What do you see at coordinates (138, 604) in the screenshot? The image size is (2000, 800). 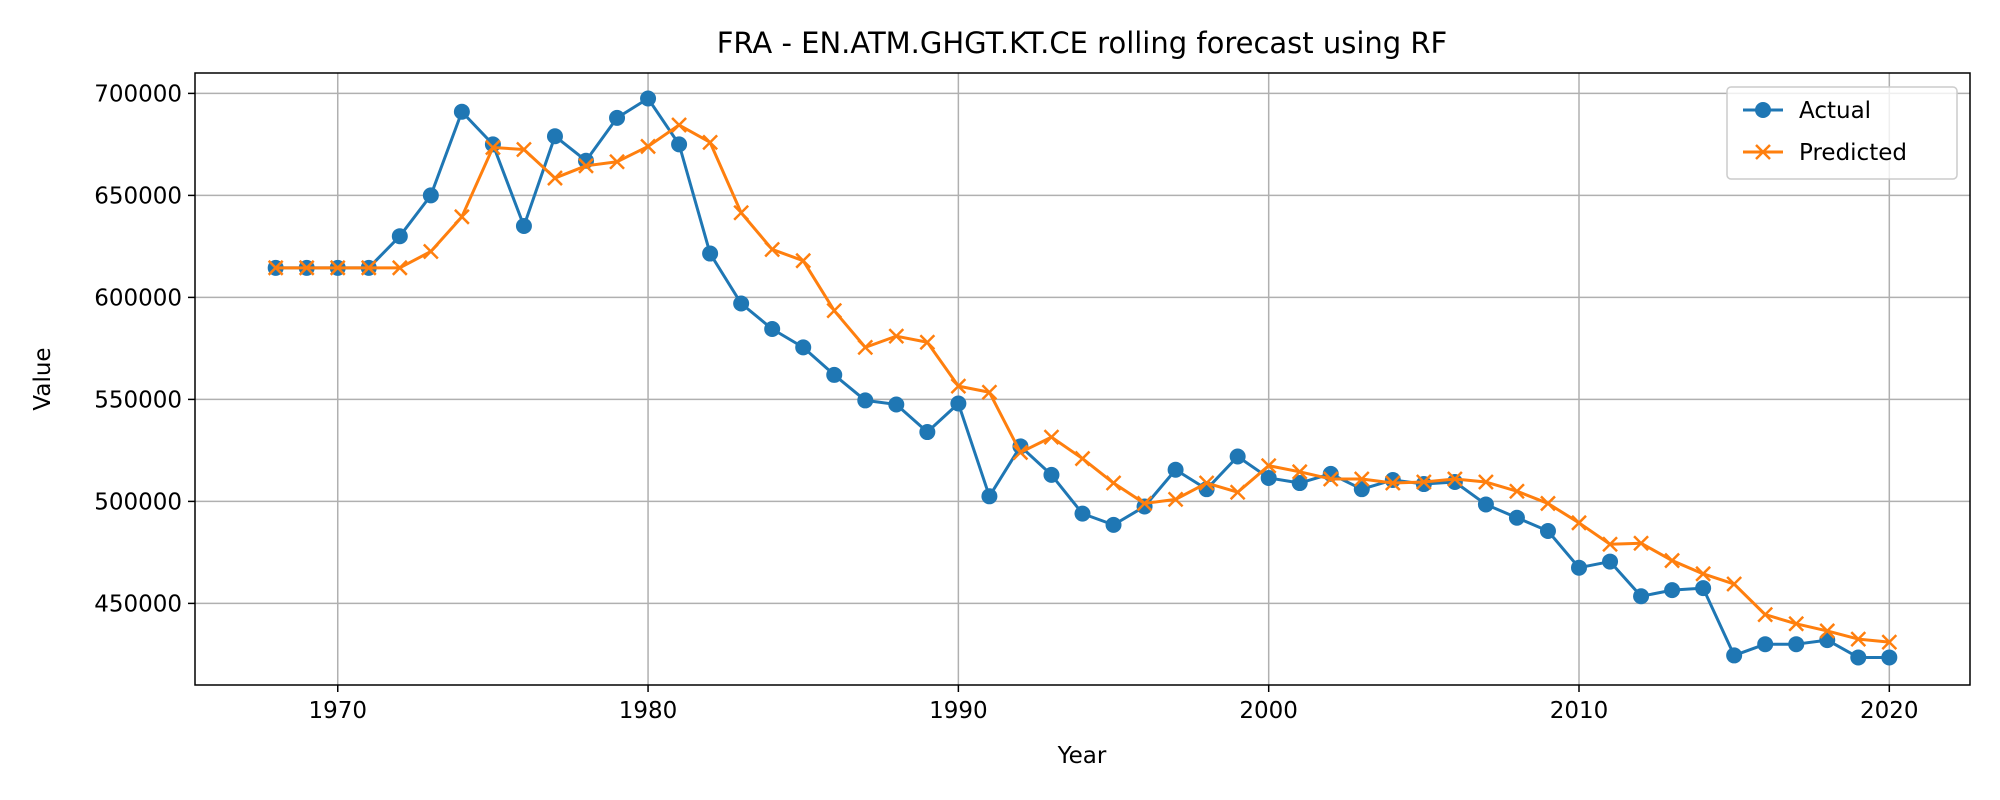 I see `y-tick-label: 450000` at bounding box center [138, 604].